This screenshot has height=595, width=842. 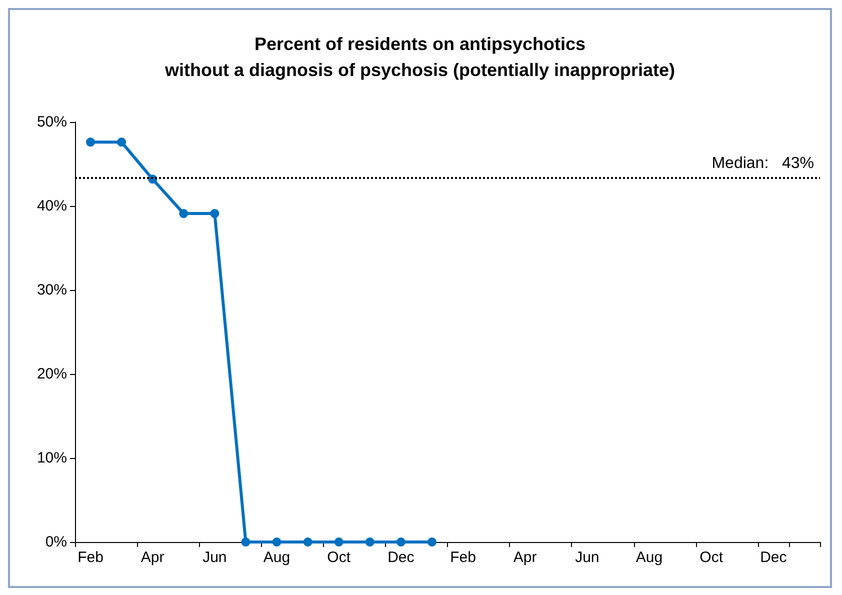 I want to click on y-tick-label: 0%, so click(x=56, y=542).